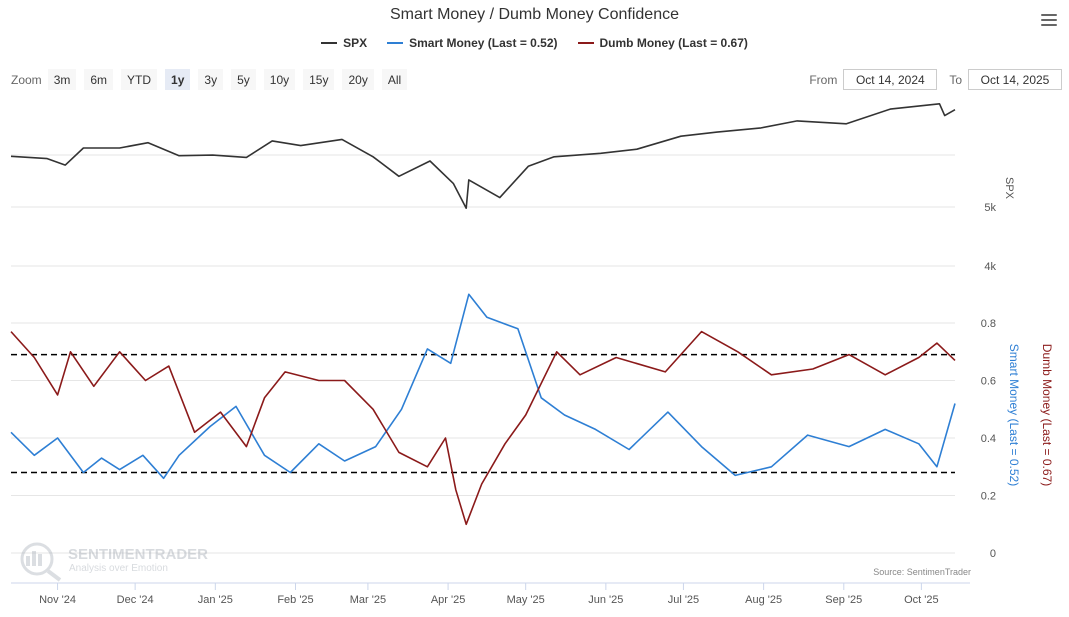  I want to click on zoom-20y-button: 20y, so click(358, 79).